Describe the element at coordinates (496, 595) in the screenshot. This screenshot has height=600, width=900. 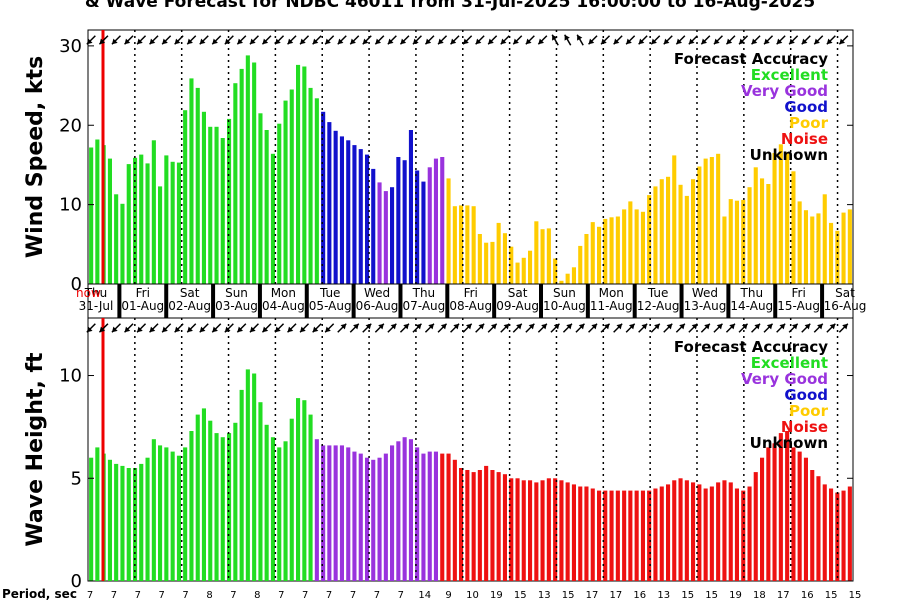
I see `period-value-label: 19` at that location.